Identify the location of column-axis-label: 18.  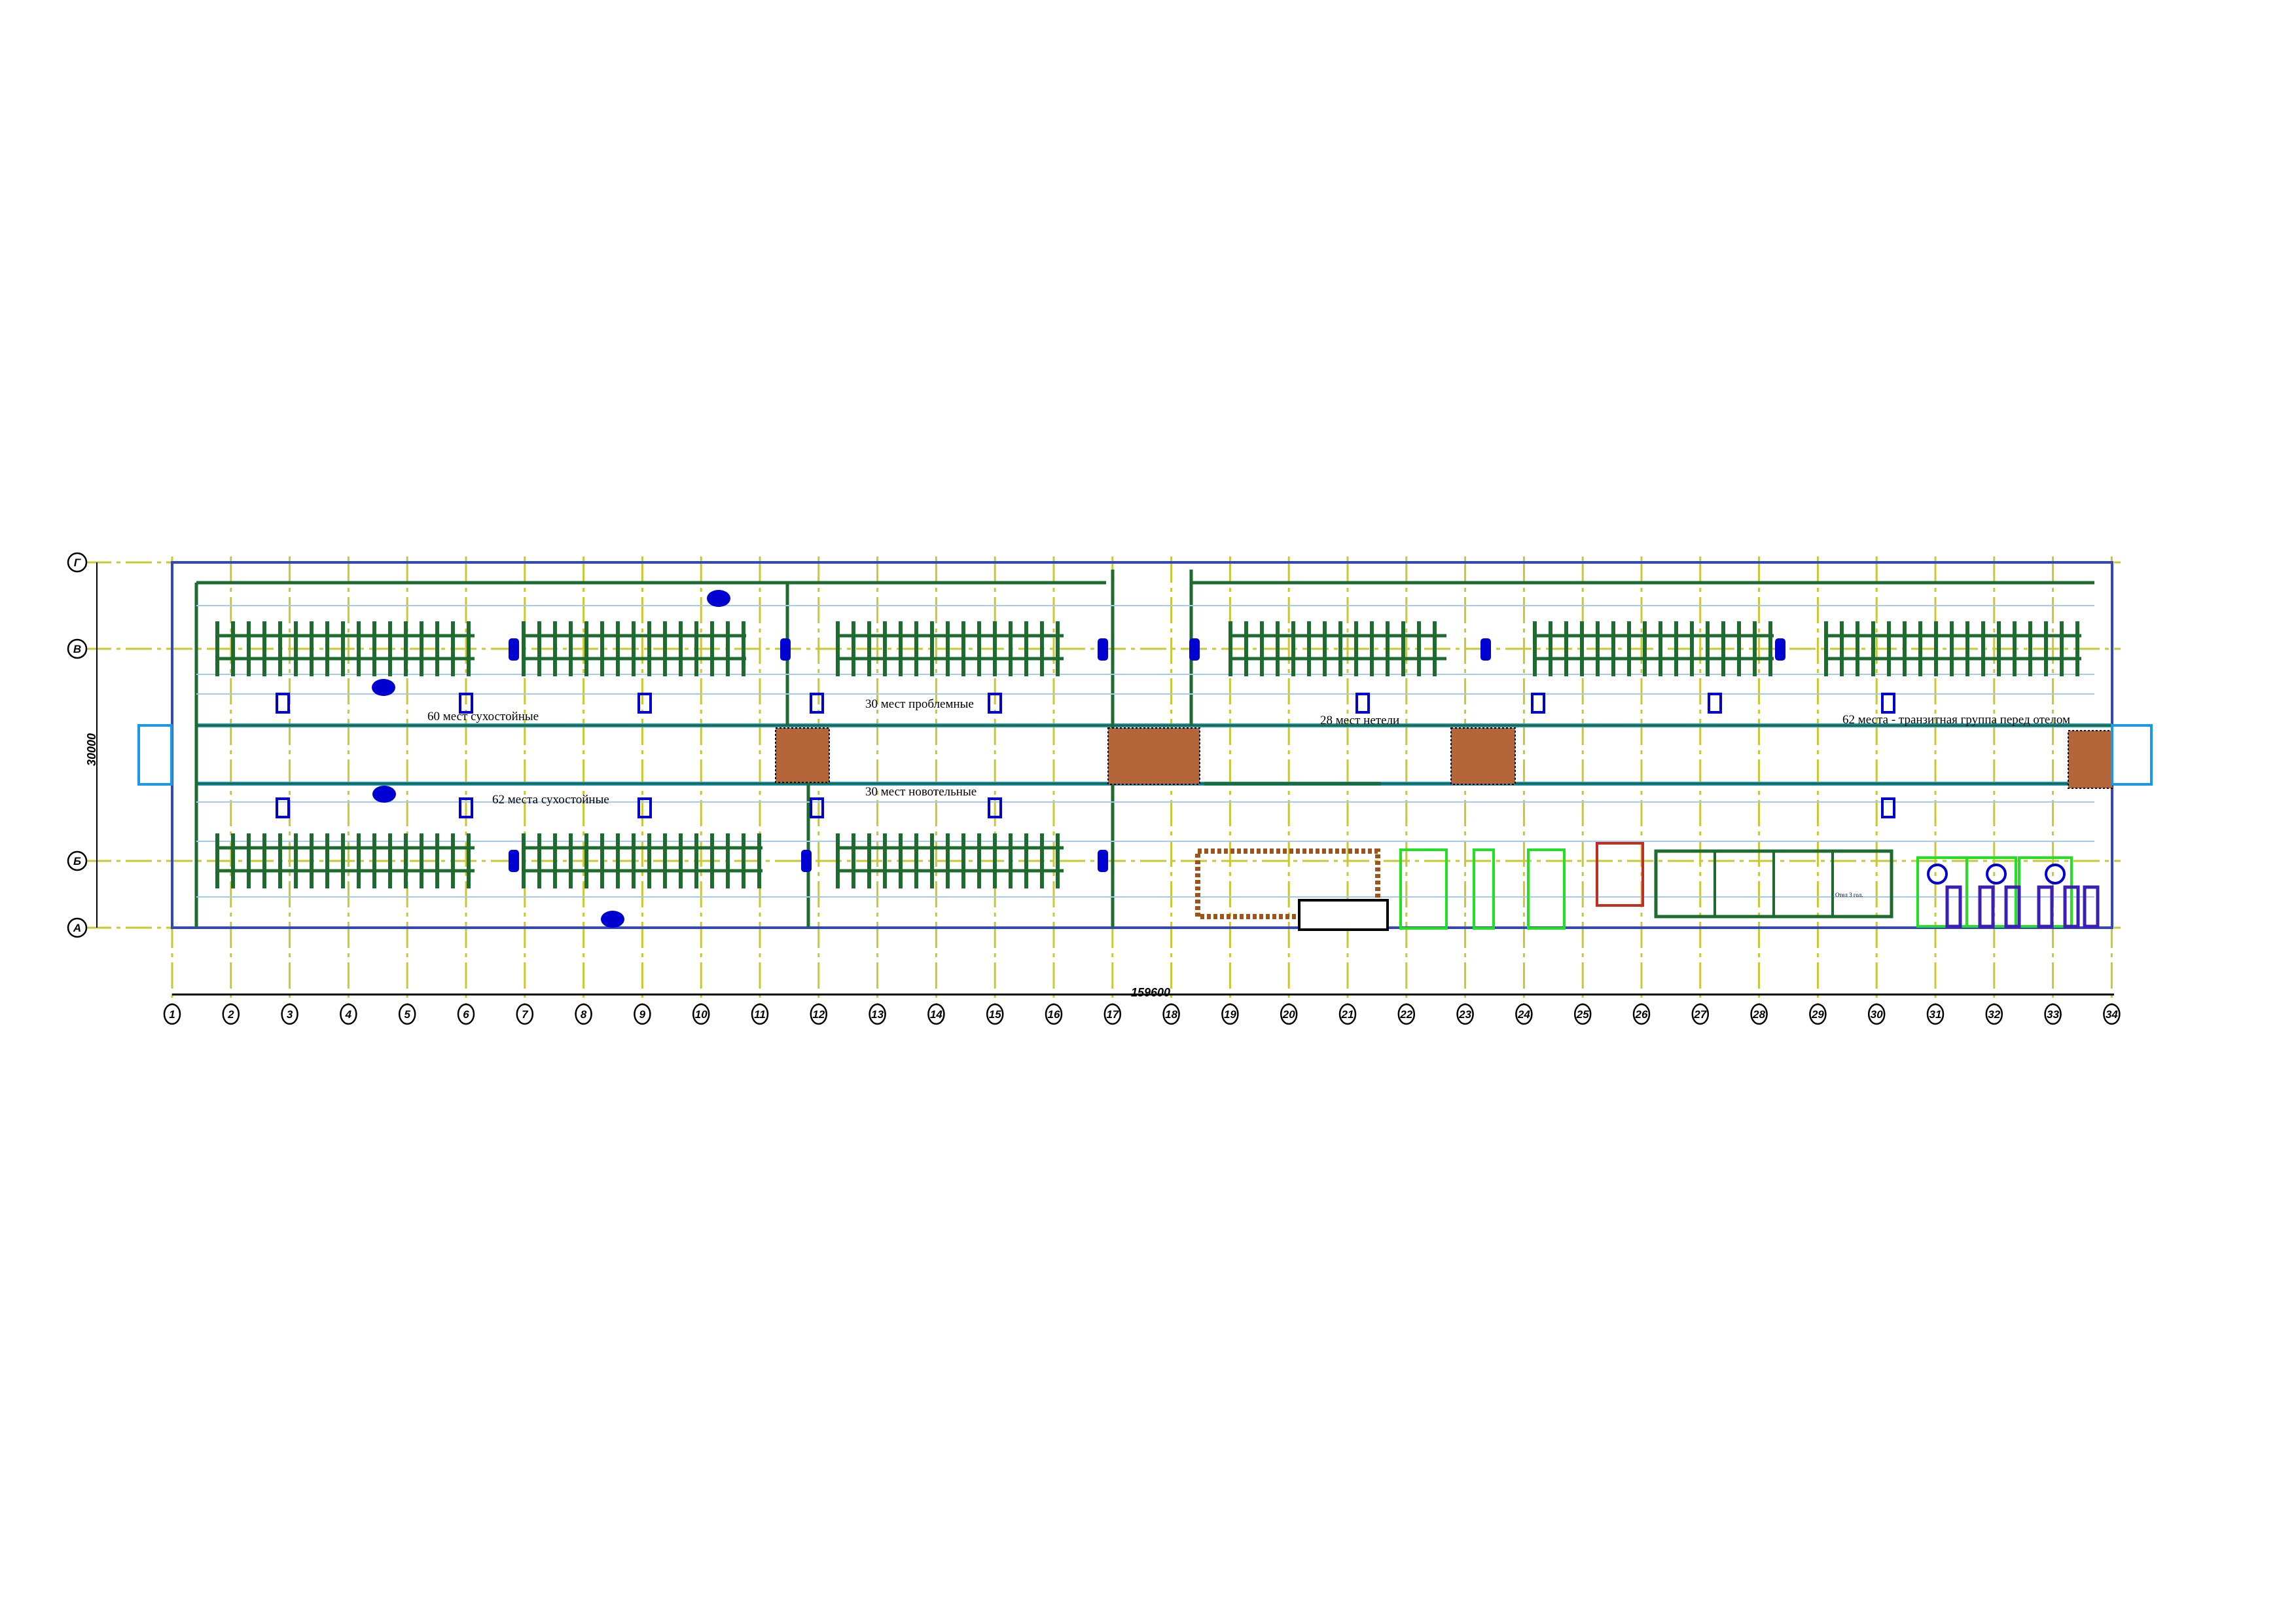
(1171, 1014).